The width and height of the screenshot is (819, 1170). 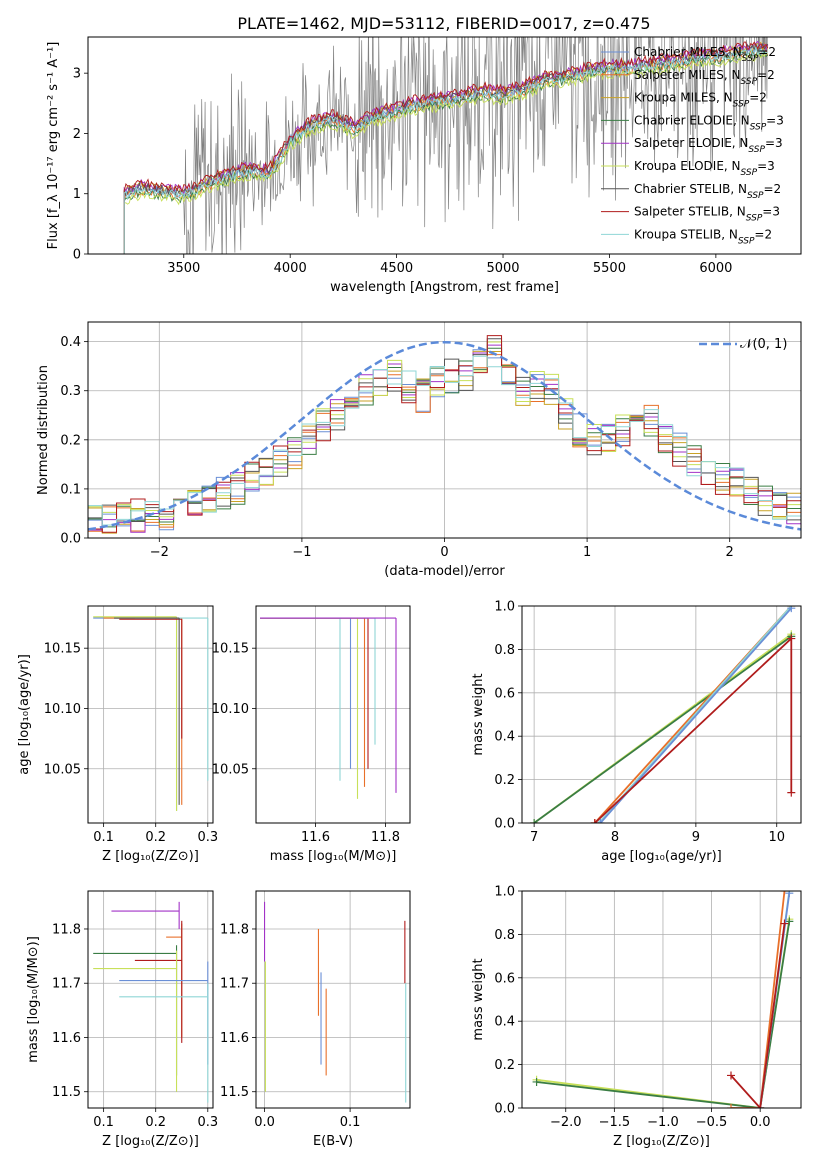 What do you see at coordinates (77, 194) in the screenshot?
I see `y-tick-label: 1` at bounding box center [77, 194].